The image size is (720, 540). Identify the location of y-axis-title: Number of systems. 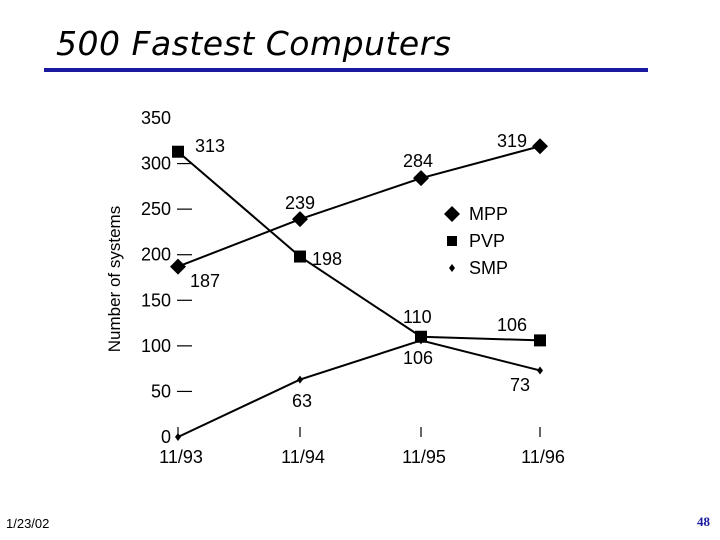
(114, 279).